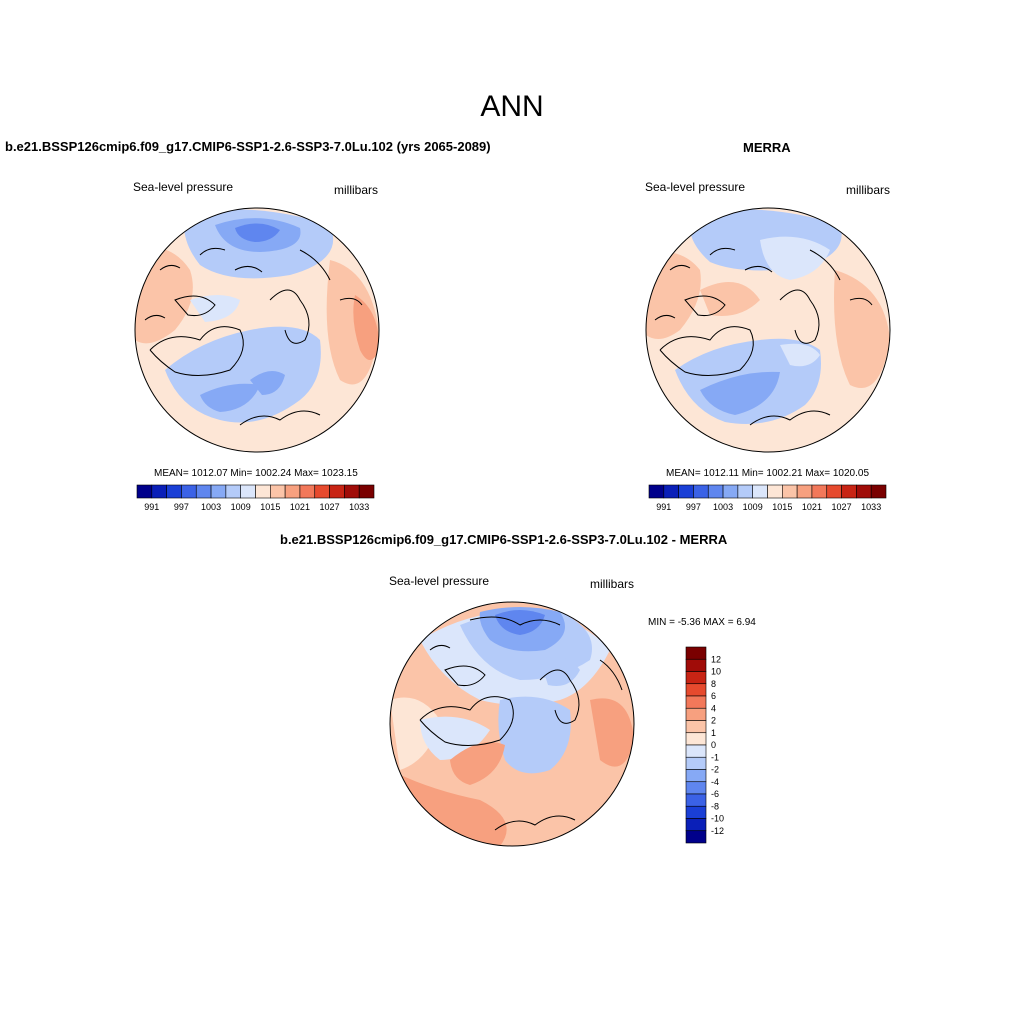  I want to click on map1-colorbar-tick-label: 1009, so click(241, 507).